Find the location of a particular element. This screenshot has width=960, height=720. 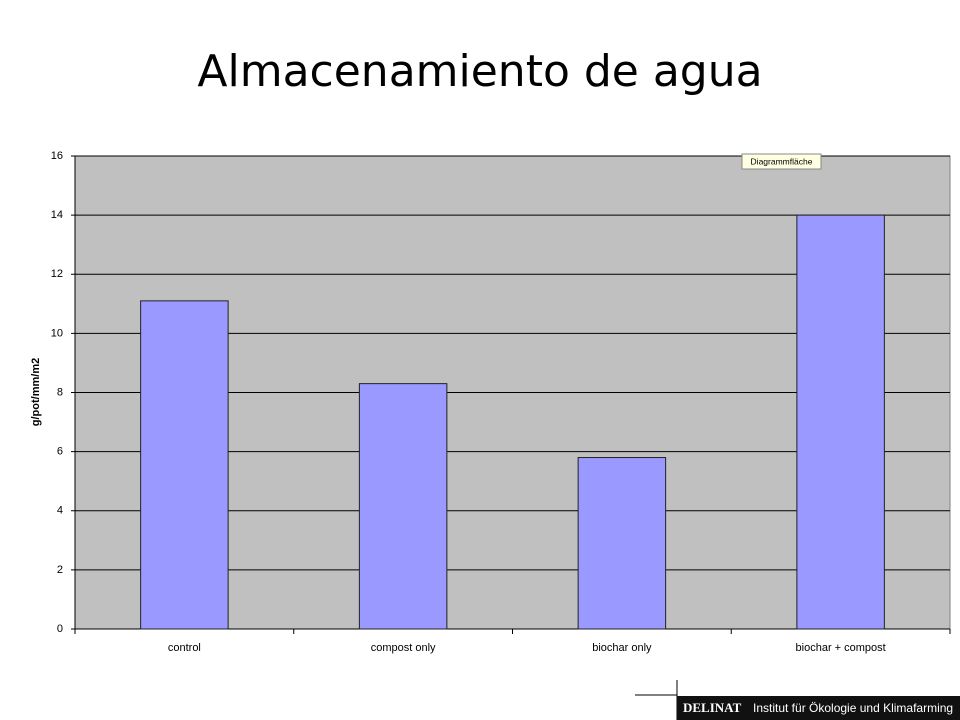

footer-brand: DELINAT is located at coordinates (712, 707).